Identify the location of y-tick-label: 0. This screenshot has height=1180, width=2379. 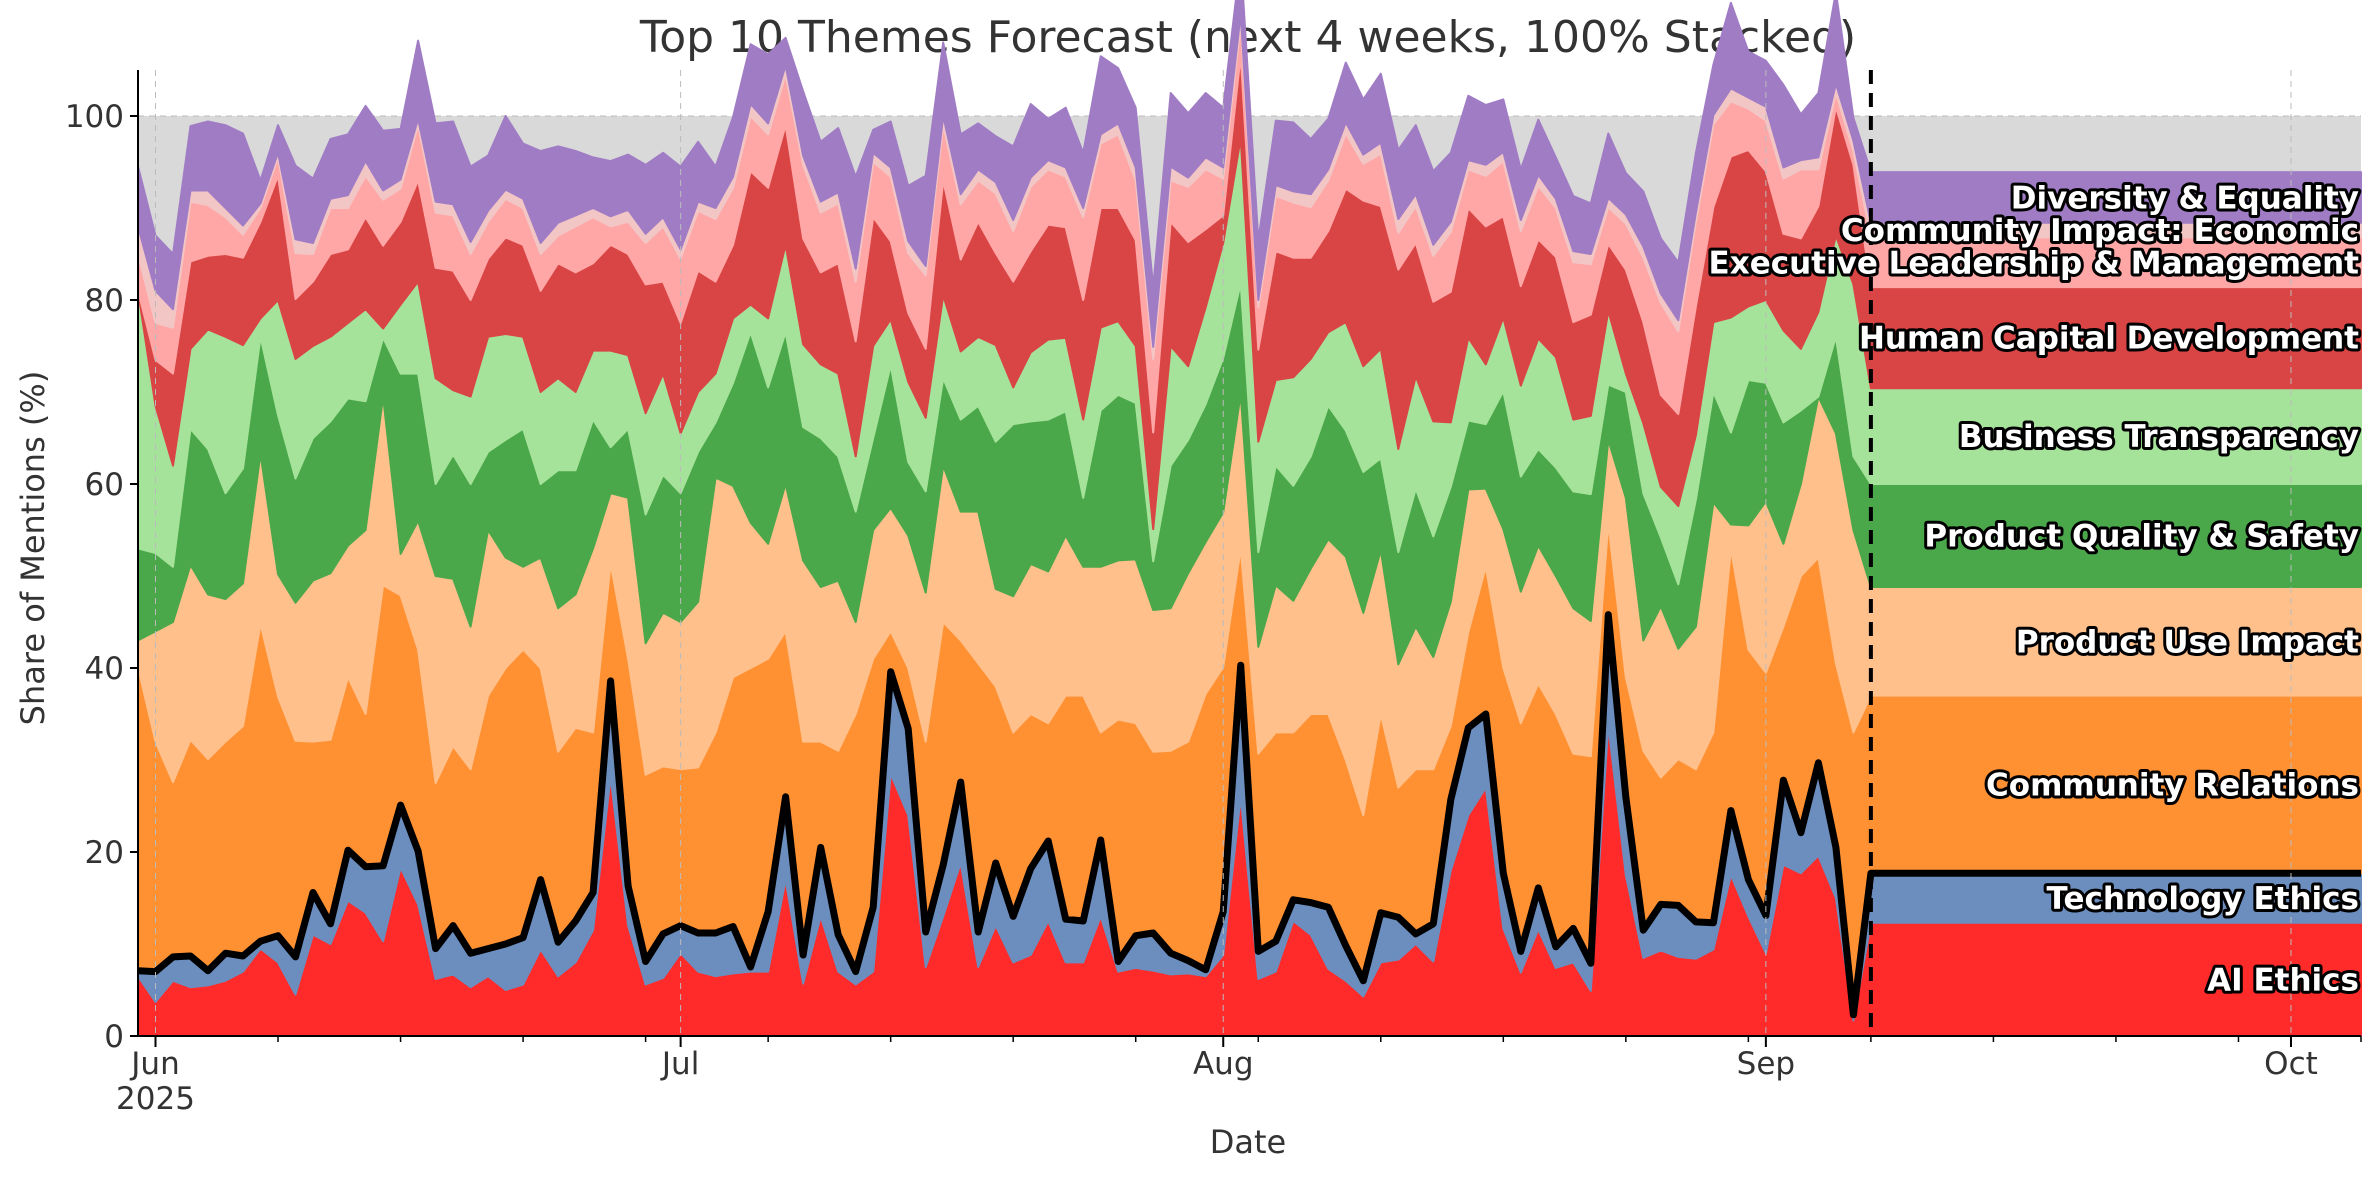
(114, 1037).